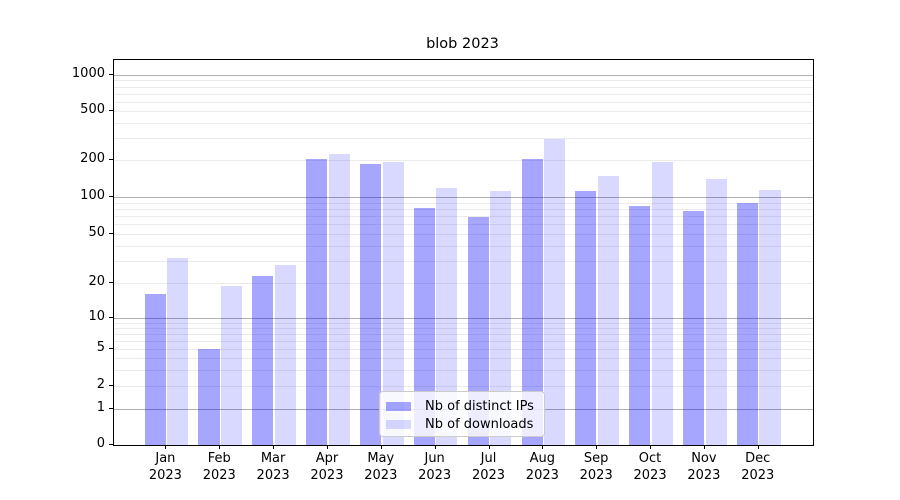 This screenshot has width=900, height=500. I want to click on bar-apr-distinct-ips, so click(317, 302).